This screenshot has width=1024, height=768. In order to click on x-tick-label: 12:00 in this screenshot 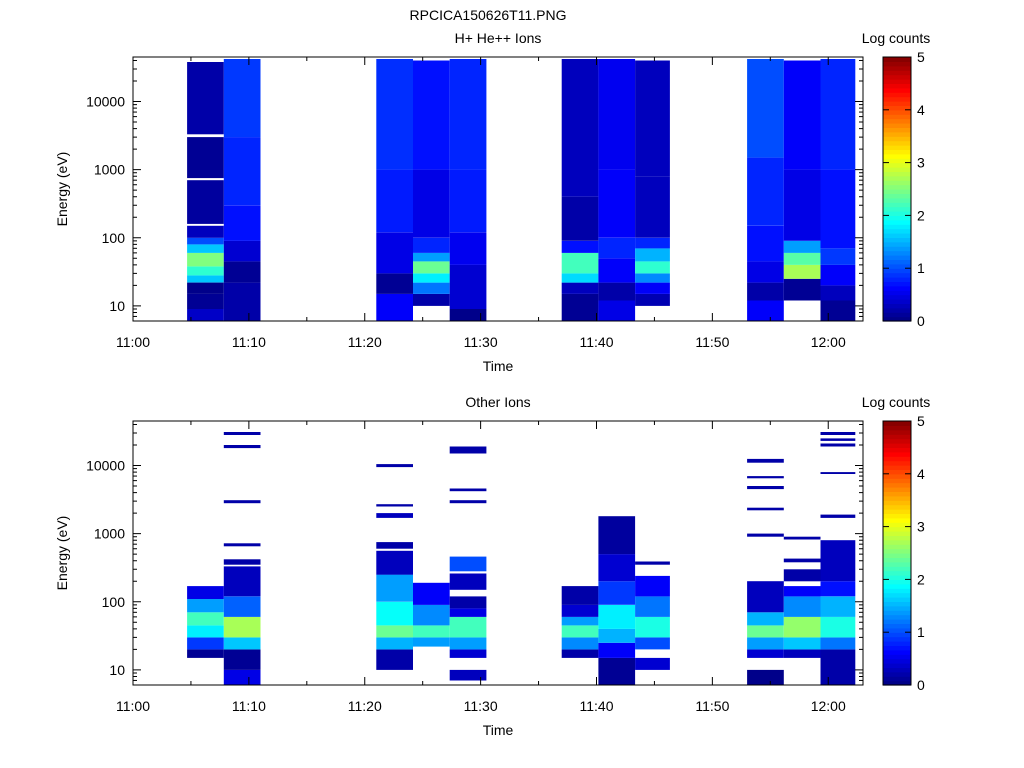, I will do `click(828, 706)`.